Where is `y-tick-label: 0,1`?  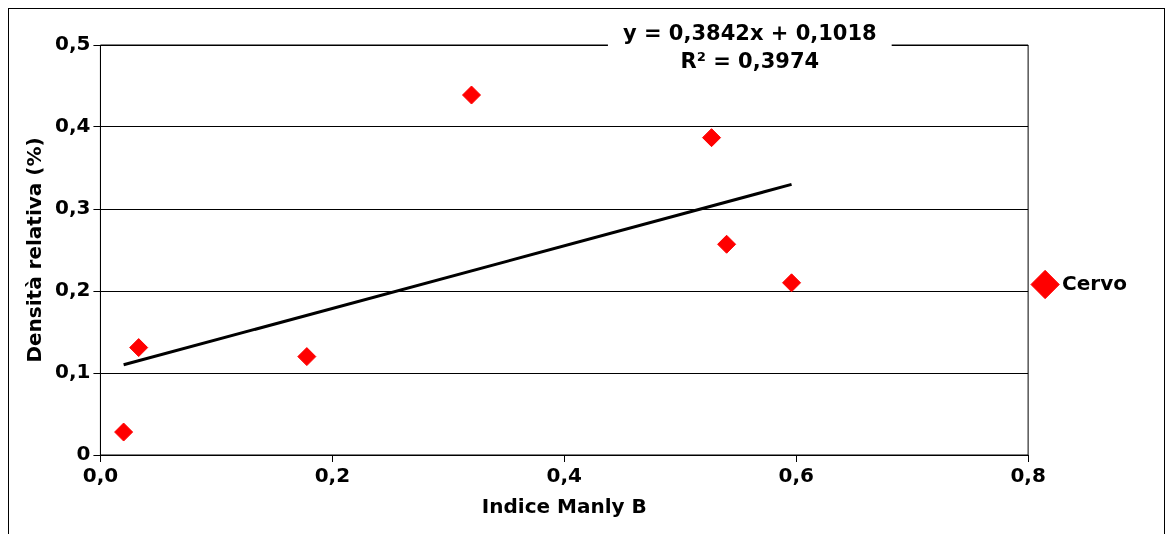
y-tick-label: 0,1 is located at coordinates (72, 371).